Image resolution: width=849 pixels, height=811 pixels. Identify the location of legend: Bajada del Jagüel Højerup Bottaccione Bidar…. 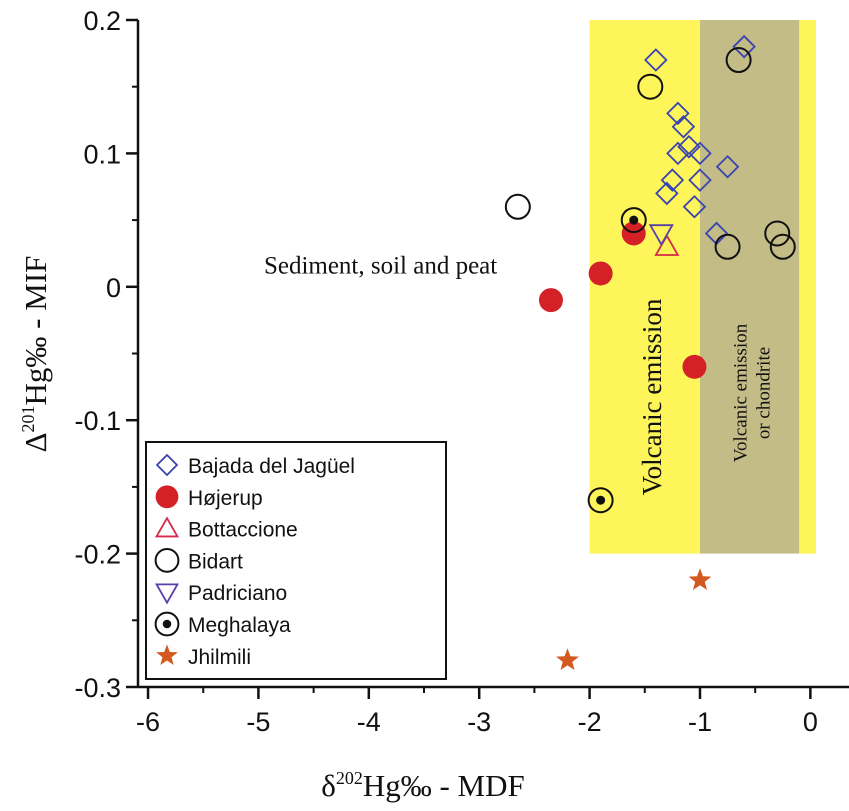
(296, 560).